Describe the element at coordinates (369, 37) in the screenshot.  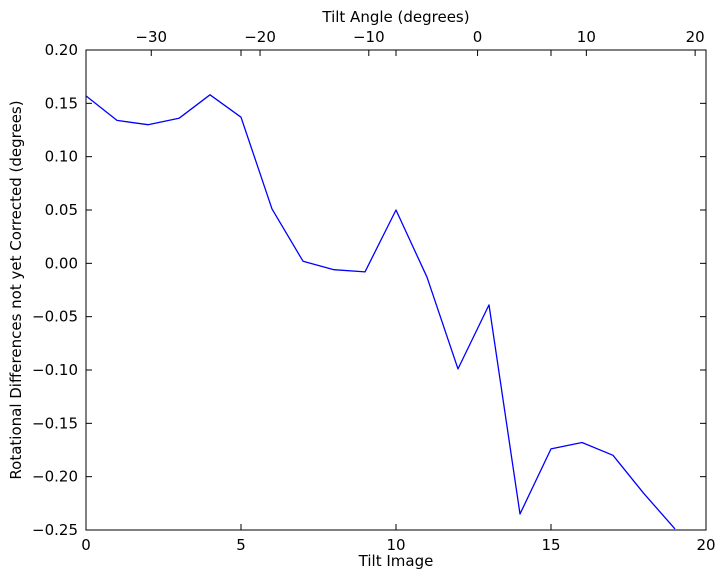
I see `x2-tick-label: −10` at that location.